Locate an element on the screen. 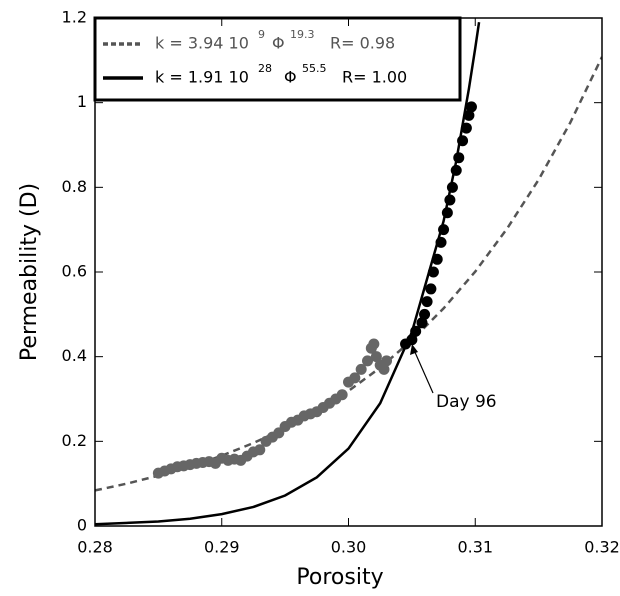  y-tick-label: 1.2 is located at coordinates (74, 17).